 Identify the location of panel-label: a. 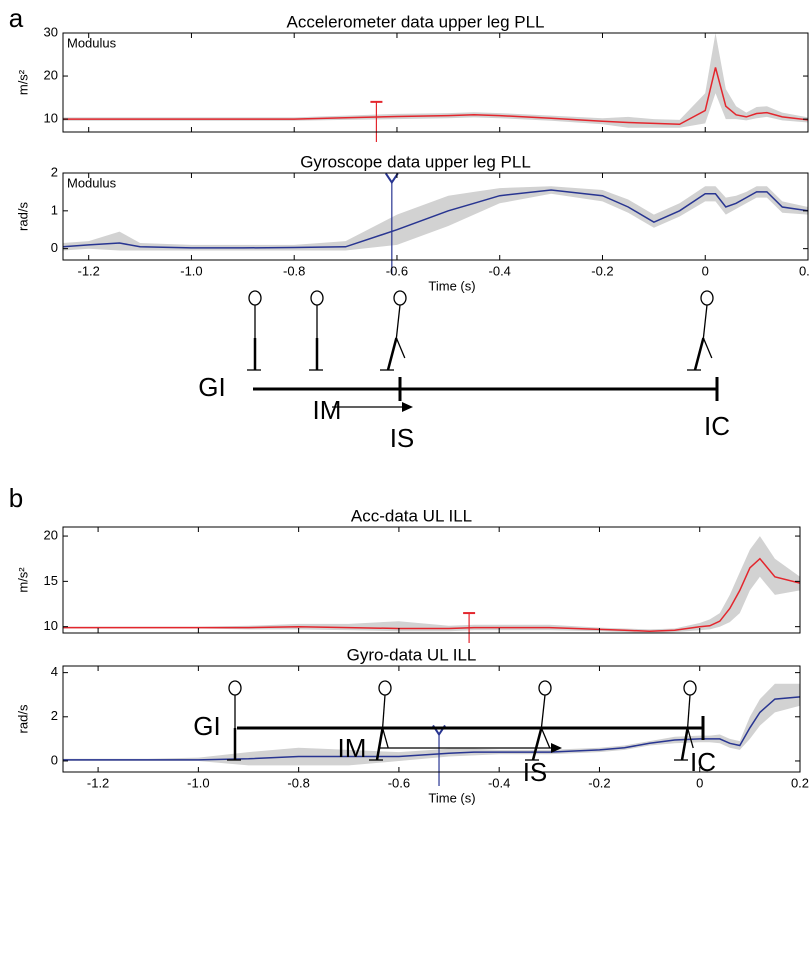
(16, 18).